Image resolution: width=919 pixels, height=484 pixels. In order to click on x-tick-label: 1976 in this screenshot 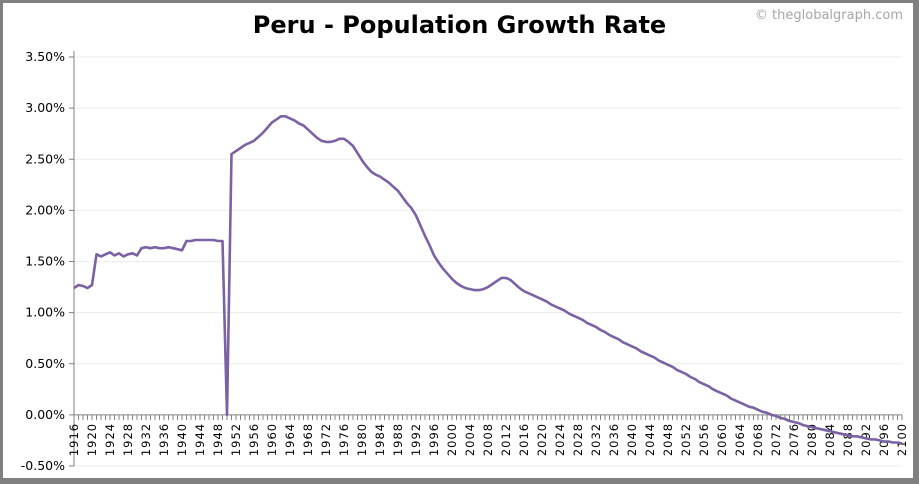, I will do `click(344, 439)`.